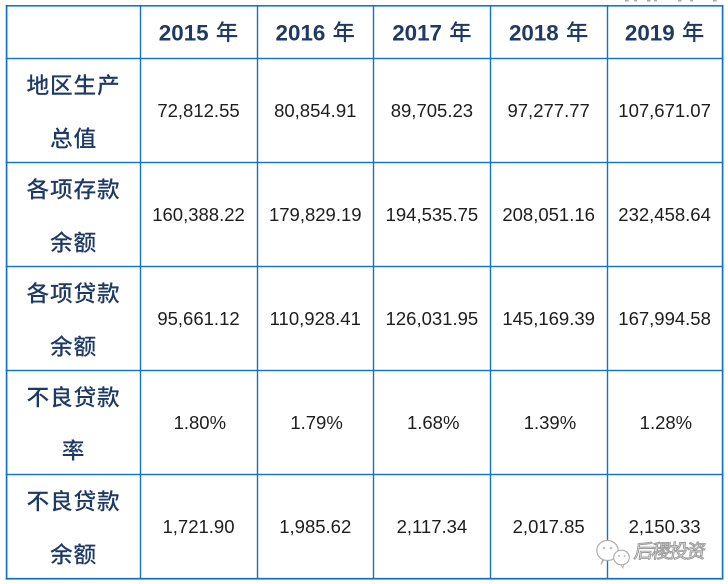 The image size is (728, 584). What do you see at coordinates (432, 110) in the screenshot?
I see `svg-text: 89,705.23` at bounding box center [432, 110].